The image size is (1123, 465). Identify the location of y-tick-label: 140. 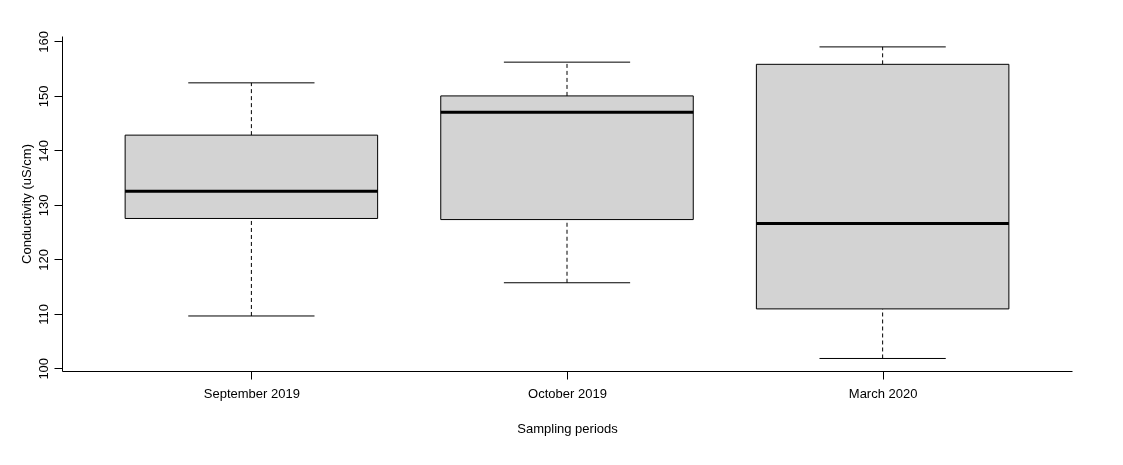
(43, 151).